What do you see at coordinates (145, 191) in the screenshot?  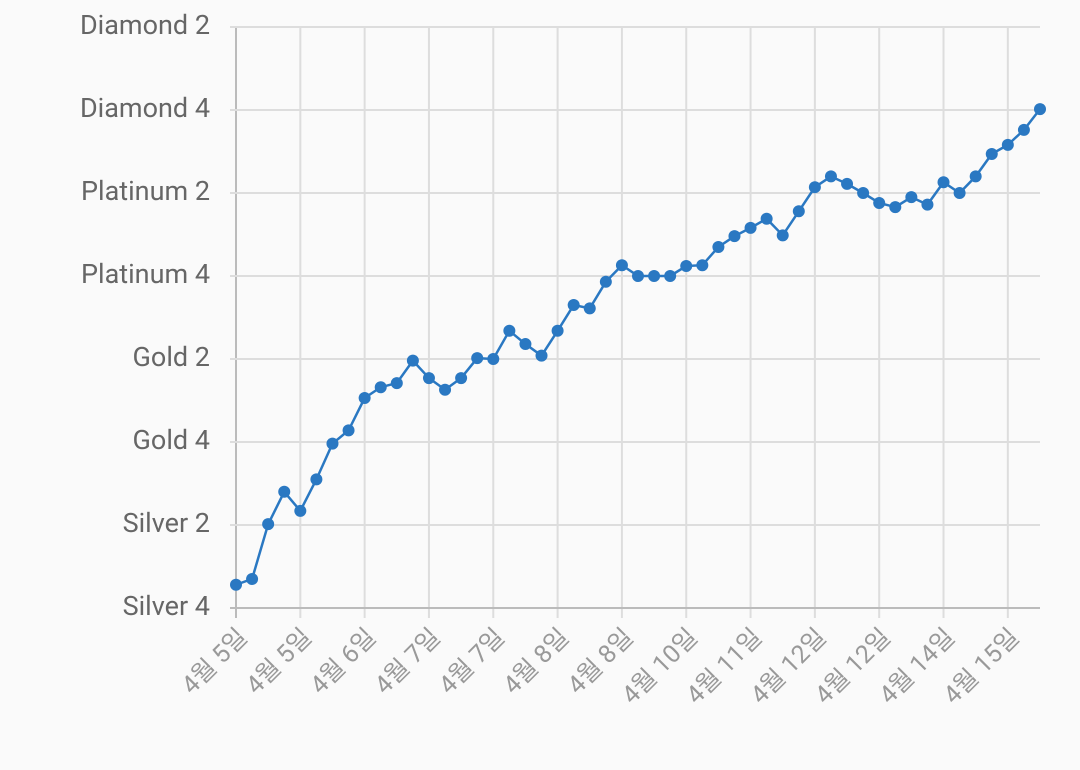 I see `y-tick-label: Platinum 2` at bounding box center [145, 191].